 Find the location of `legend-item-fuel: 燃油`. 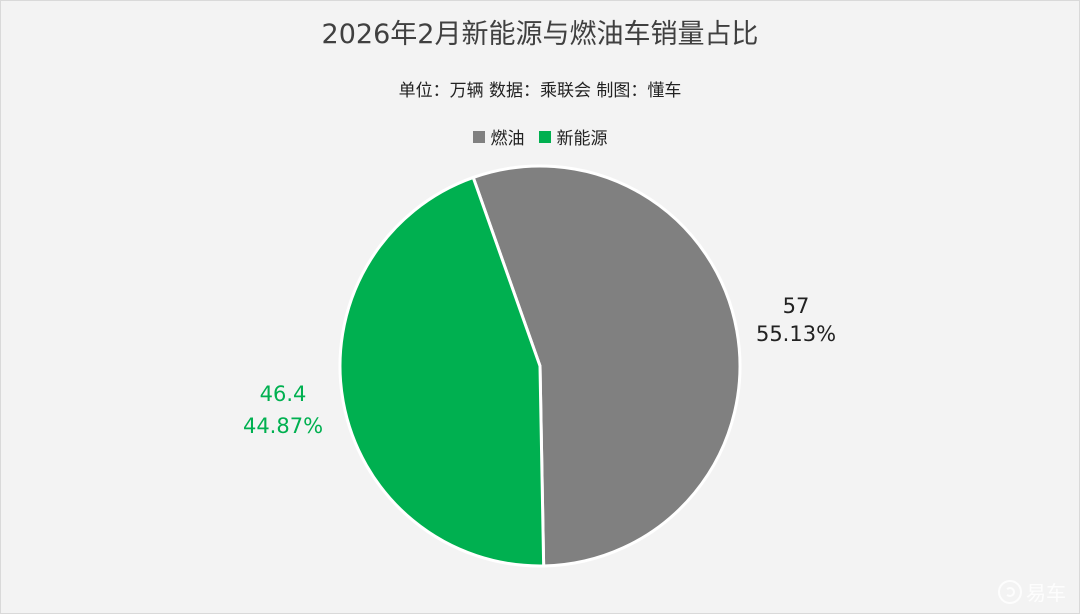

legend-item-fuel: 燃油 is located at coordinates (498, 136).